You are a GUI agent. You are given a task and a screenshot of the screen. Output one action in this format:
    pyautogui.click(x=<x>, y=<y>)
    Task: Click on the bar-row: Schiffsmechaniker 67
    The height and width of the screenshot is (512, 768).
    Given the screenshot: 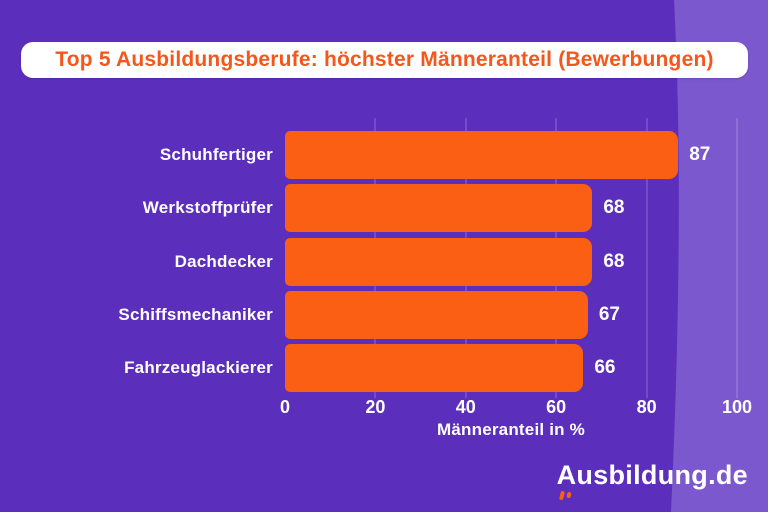 What is the action you would take?
    pyautogui.click(x=384, y=314)
    